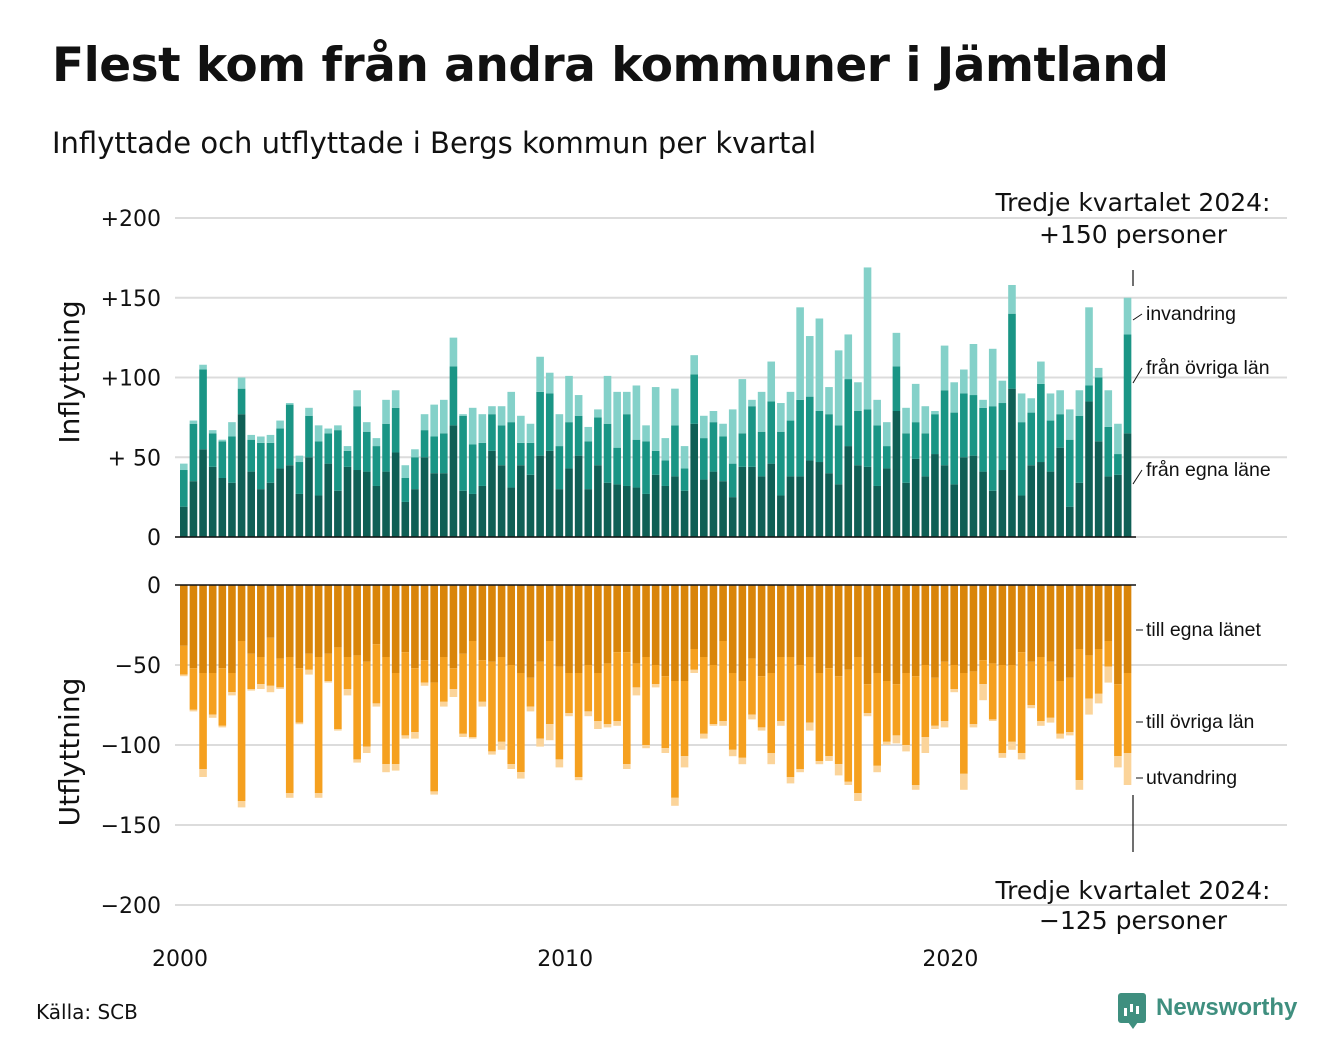  What do you see at coordinates (521, 429) in the screenshot?
I see `bar-in-invandring-2008Q4` at bounding box center [521, 429].